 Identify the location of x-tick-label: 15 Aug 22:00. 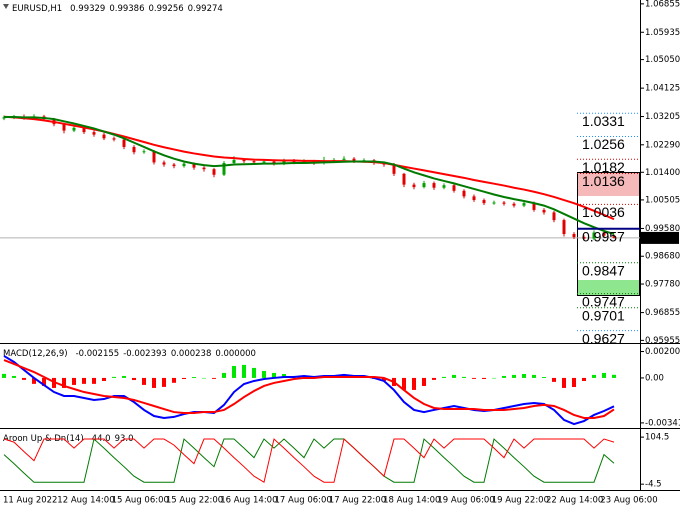
(194, 501).